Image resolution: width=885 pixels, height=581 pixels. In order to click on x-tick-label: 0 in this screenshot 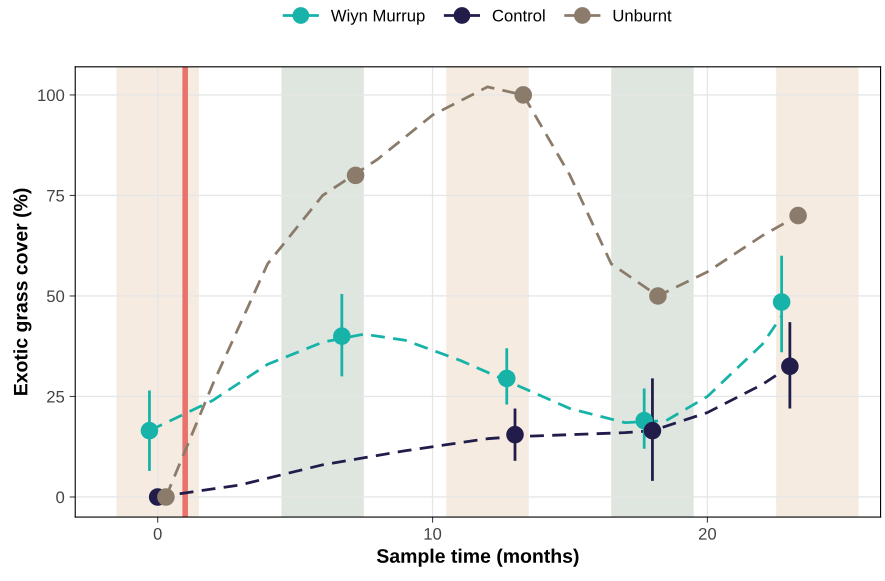, I will do `click(158, 534)`.